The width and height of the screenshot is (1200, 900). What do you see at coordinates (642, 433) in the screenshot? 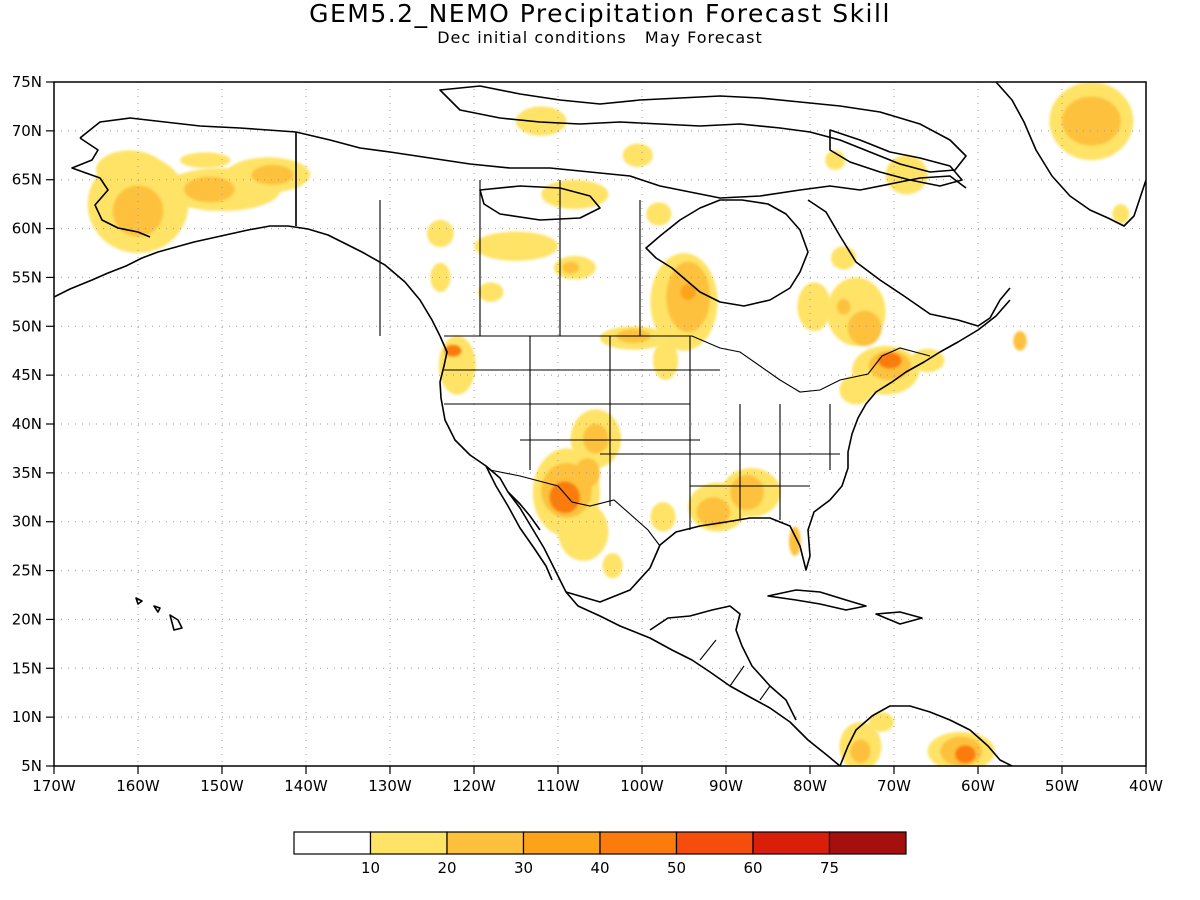
I see `us-state-lines` at bounding box center [642, 433].